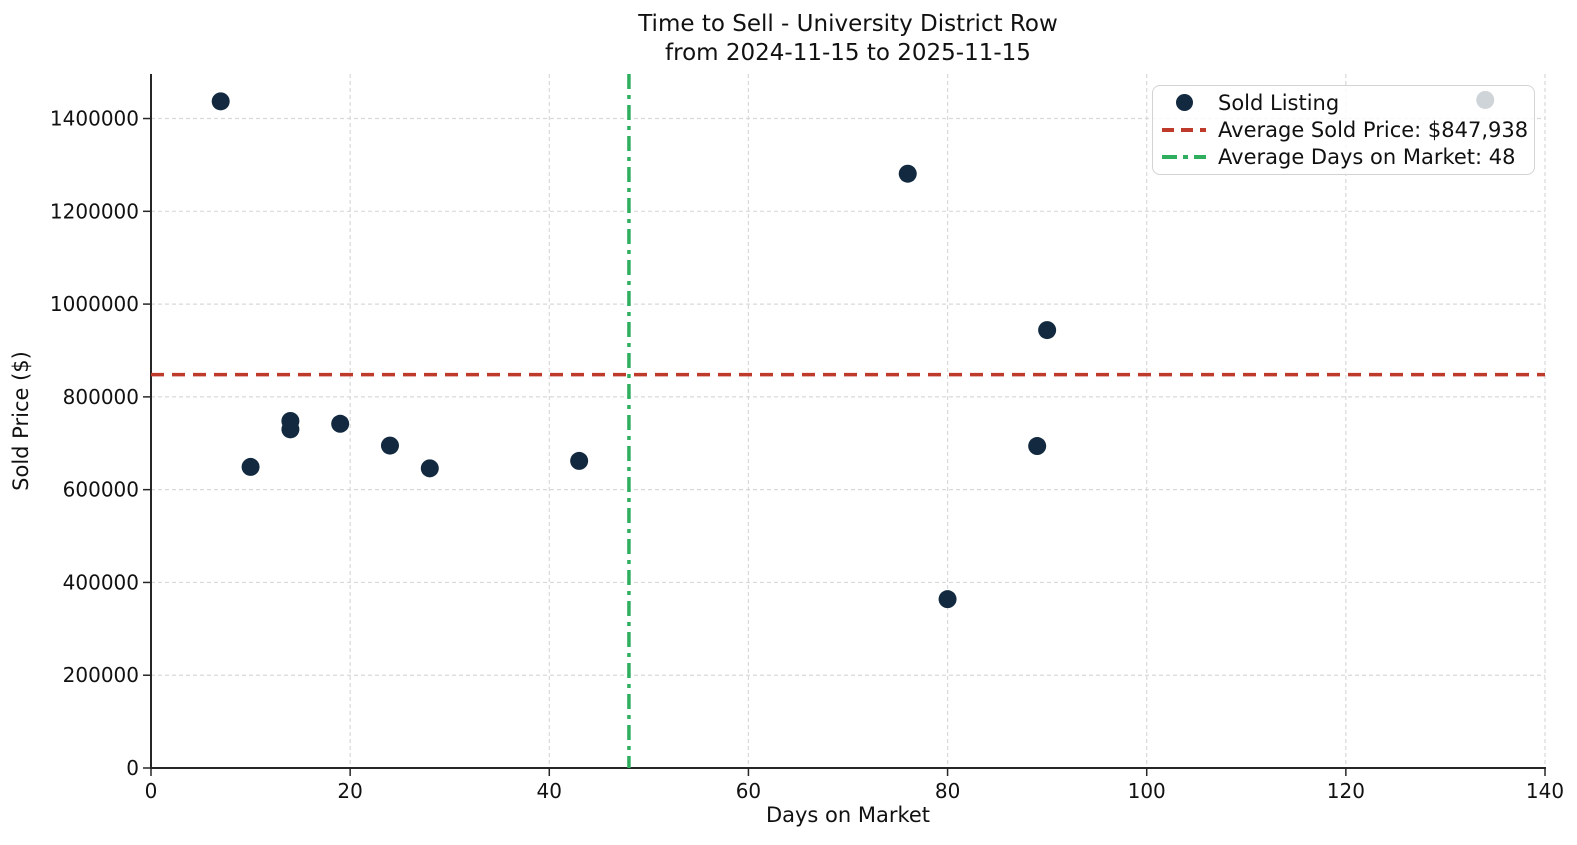 The height and width of the screenshot is (845, 1577). What do you see at coordinates (101, 582) in the screenshot?
I see `y-tick-label: 400000` at bounding box center [101, 582].